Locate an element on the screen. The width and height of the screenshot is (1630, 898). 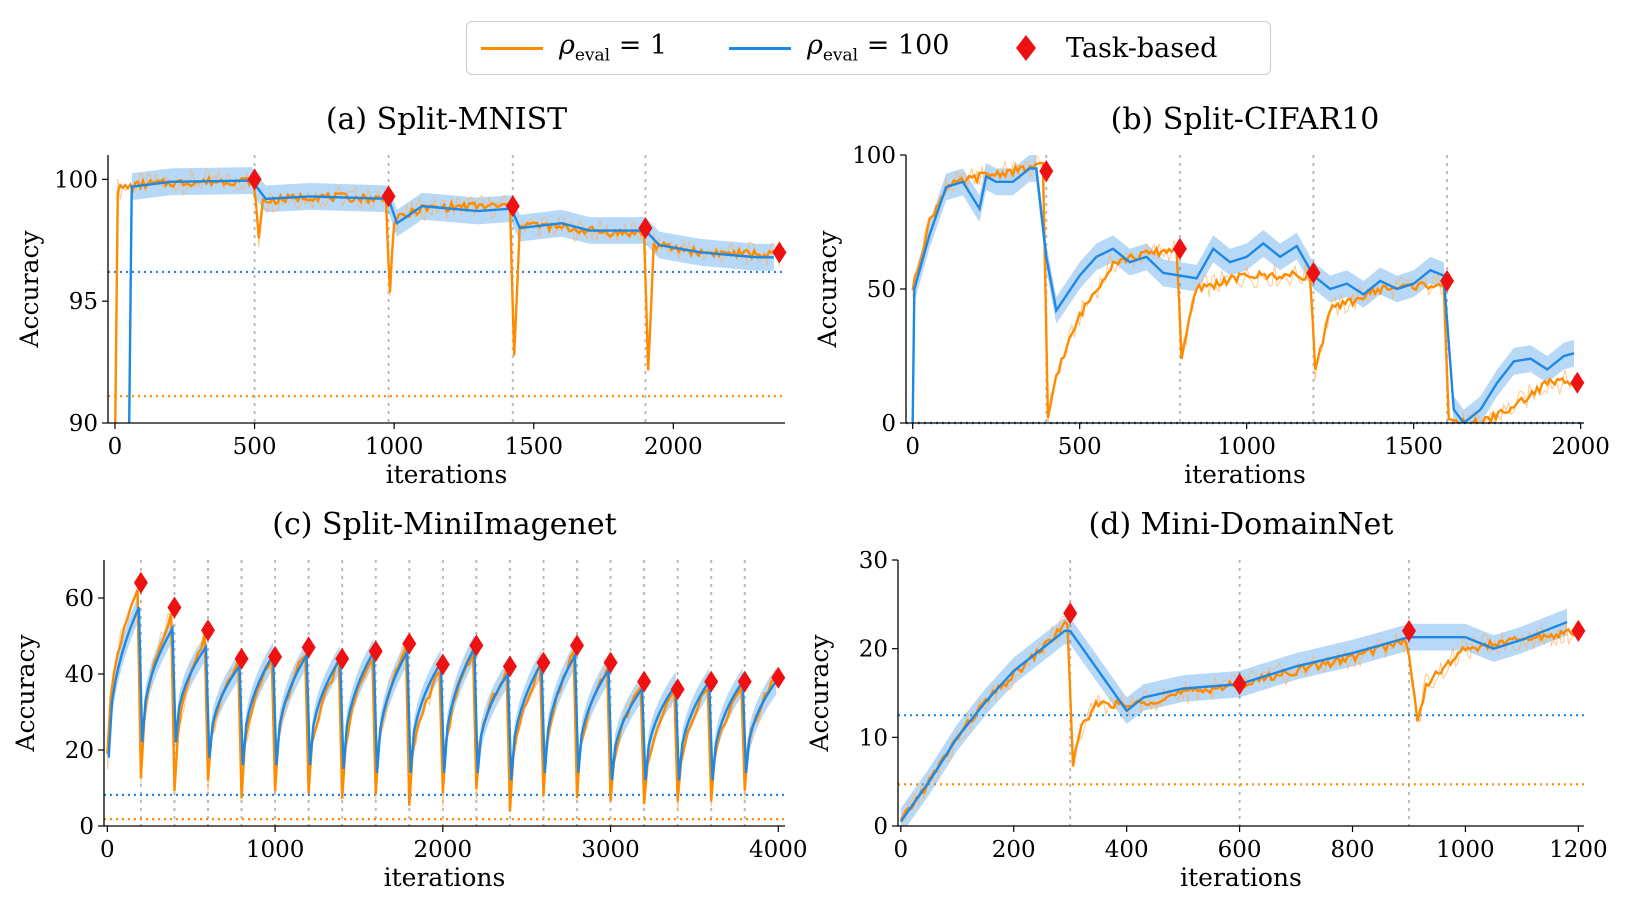
x-tick-label: 800 is located at coordinates (1353, 850).